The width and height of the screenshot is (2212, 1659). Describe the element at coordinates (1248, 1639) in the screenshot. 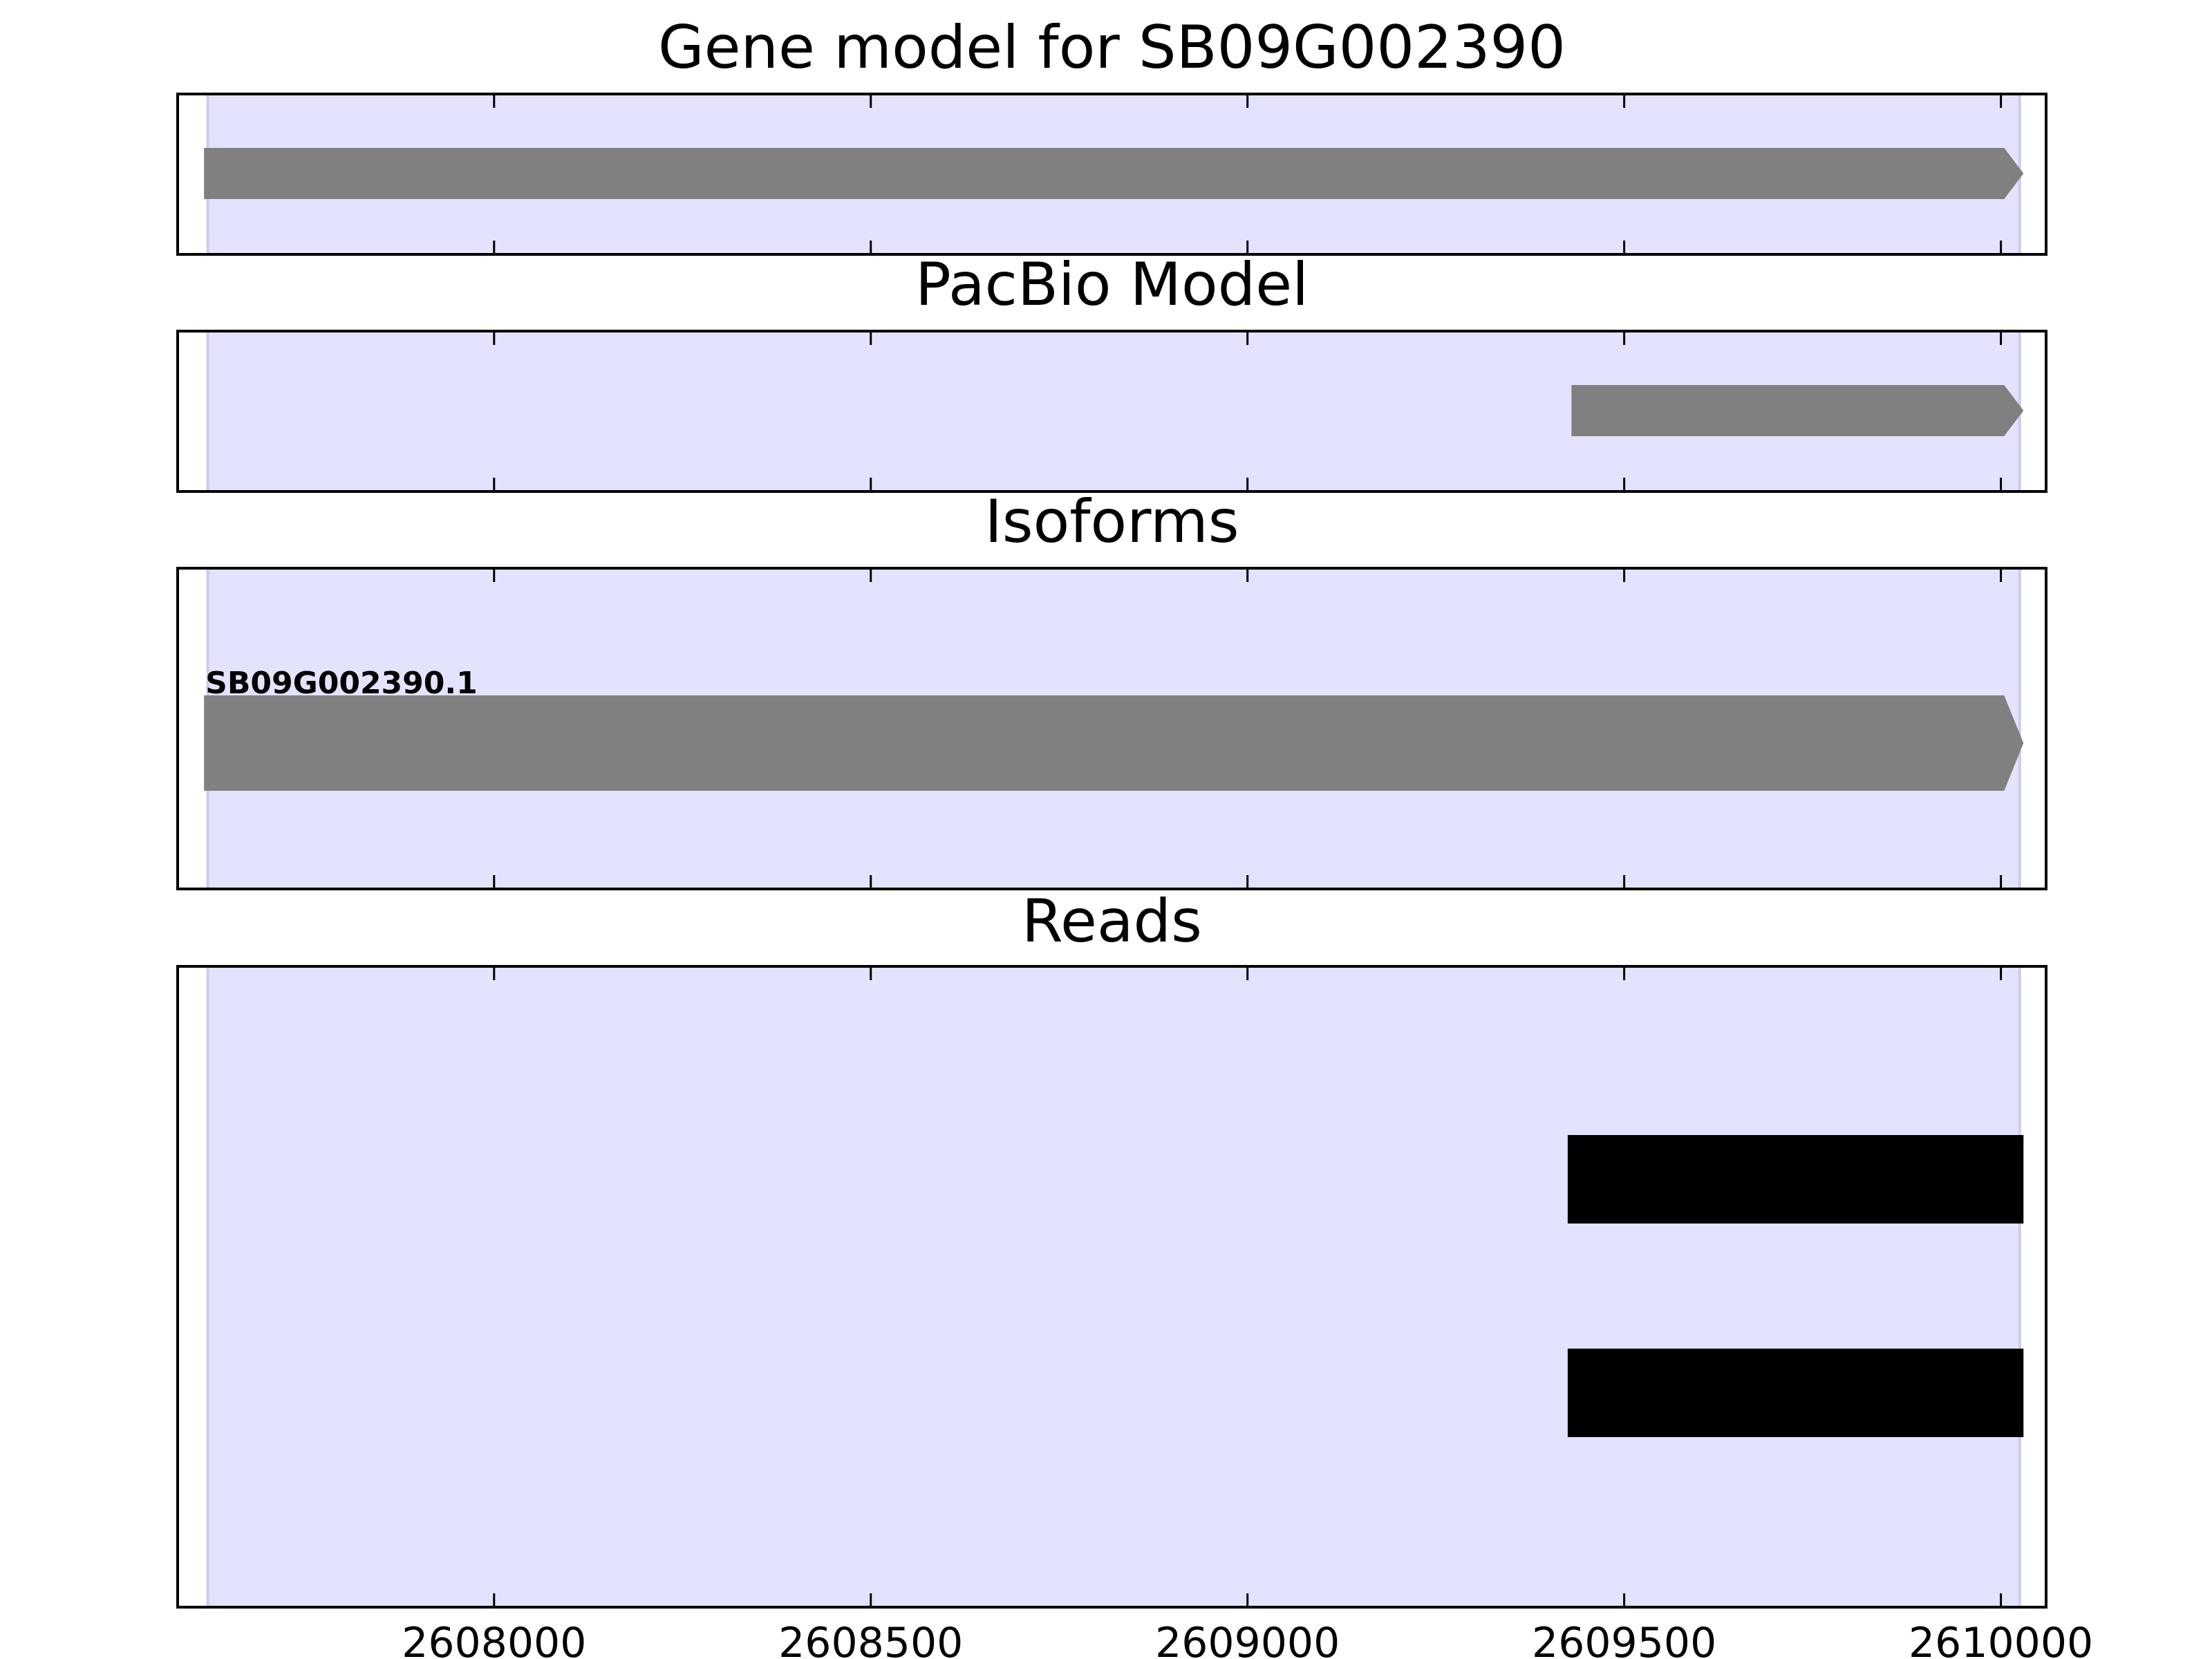

I see `x-tick-label: 2609000` at that location.